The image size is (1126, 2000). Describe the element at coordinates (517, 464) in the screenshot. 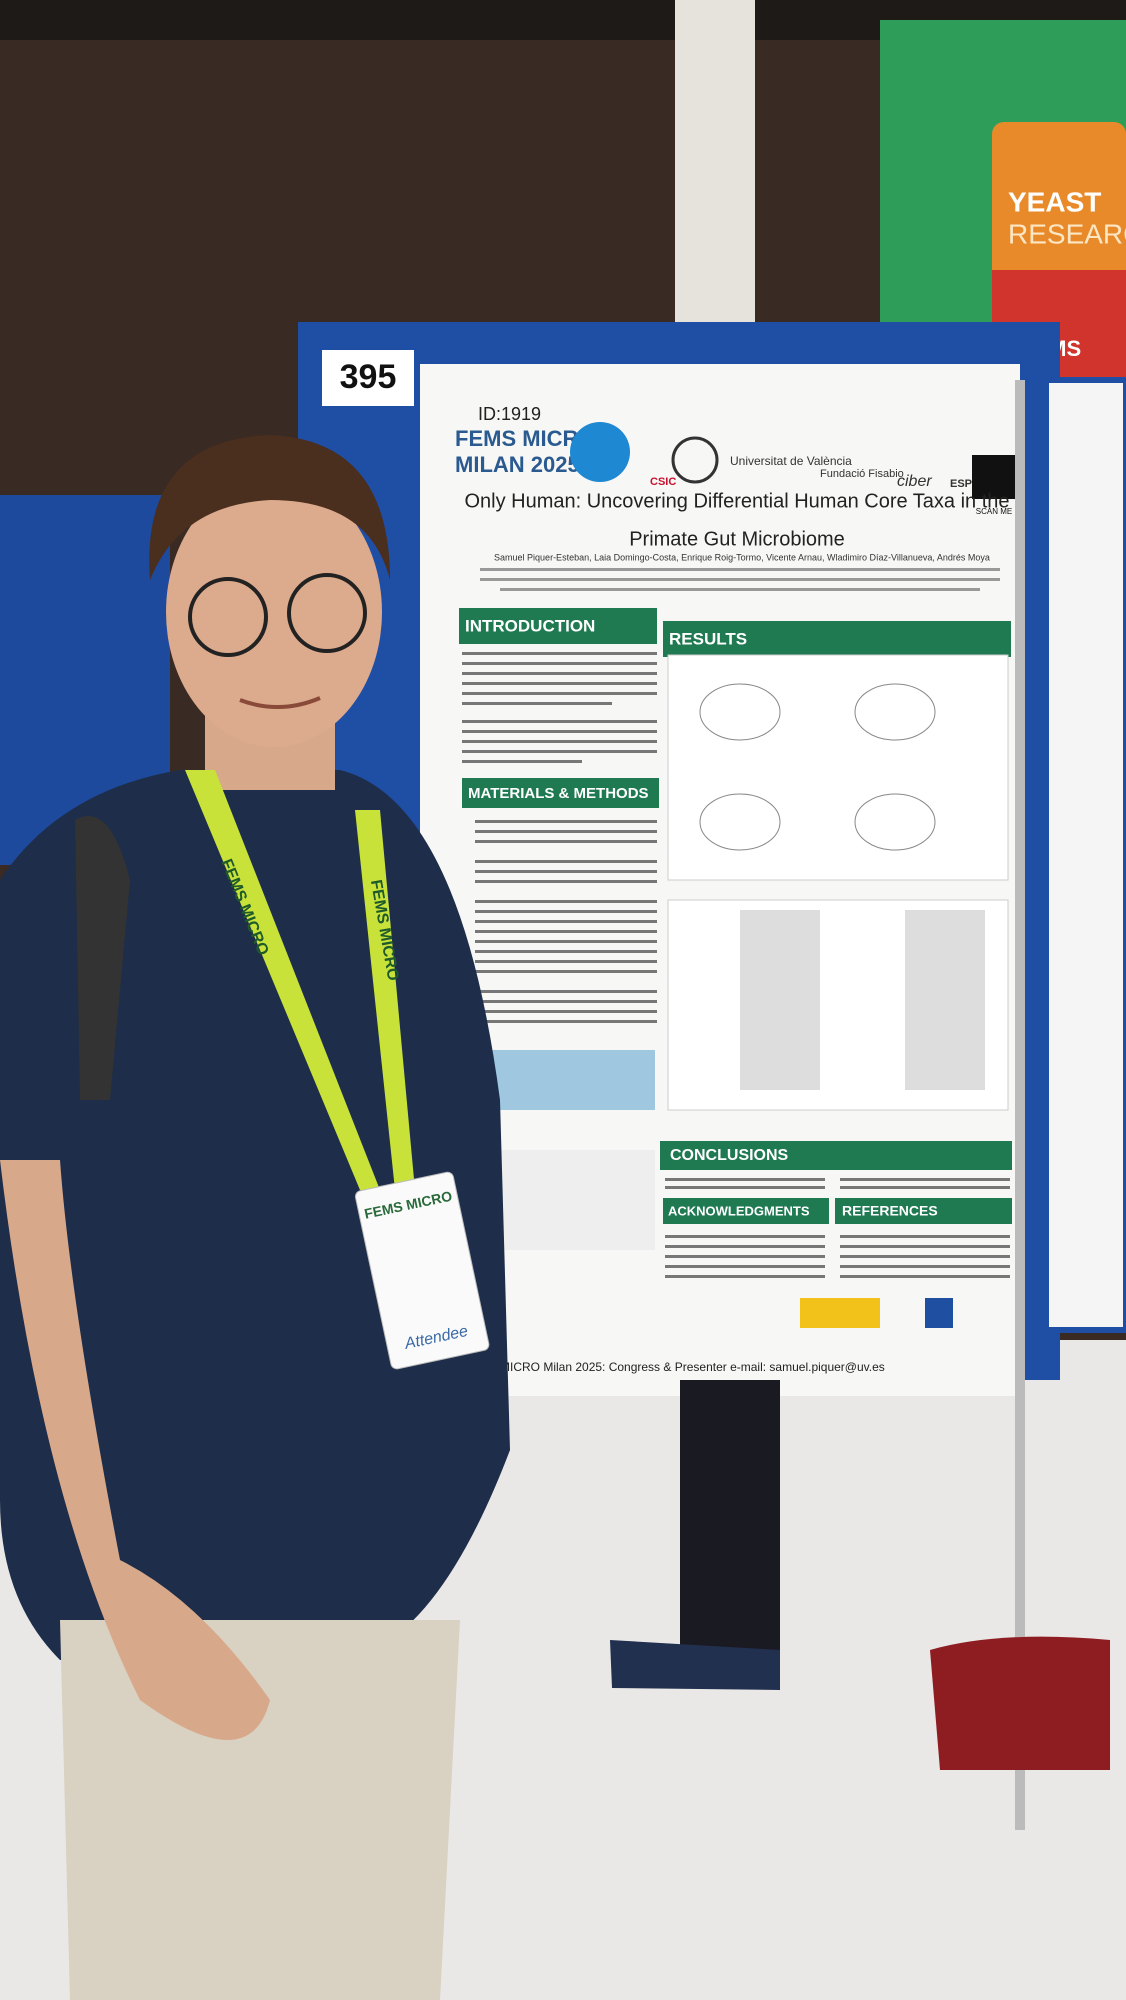

I see `conference: MILAN 2025` at that location.